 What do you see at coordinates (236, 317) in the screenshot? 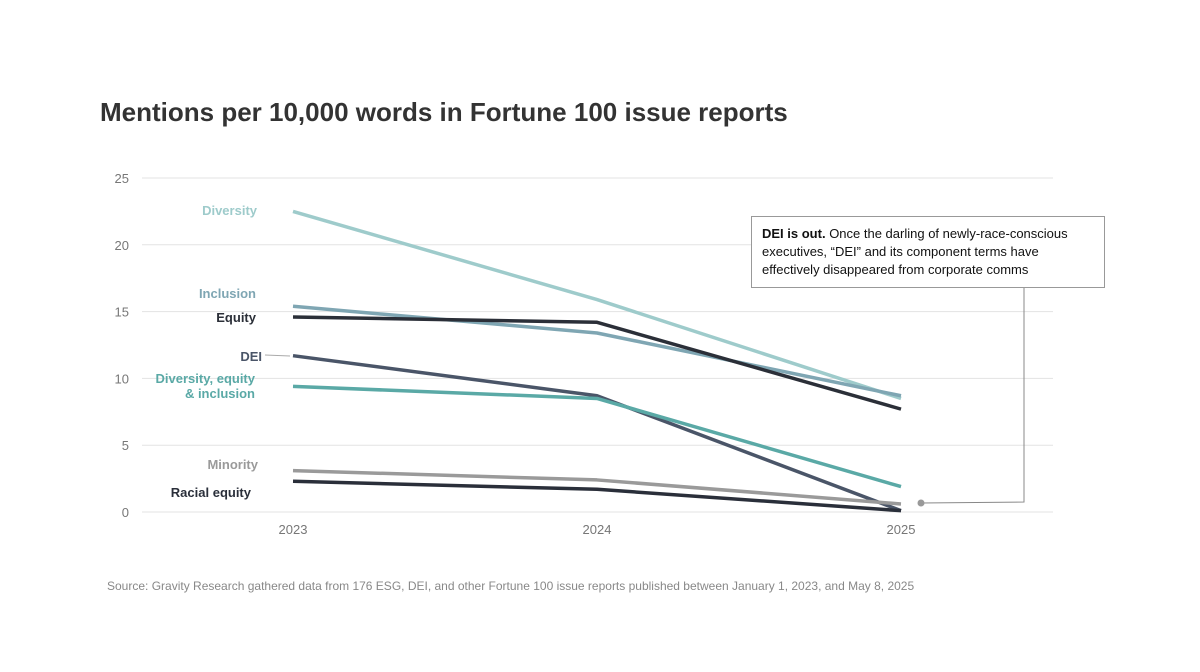
I see `legend-label: Equity` at bounding box center [236, 317].